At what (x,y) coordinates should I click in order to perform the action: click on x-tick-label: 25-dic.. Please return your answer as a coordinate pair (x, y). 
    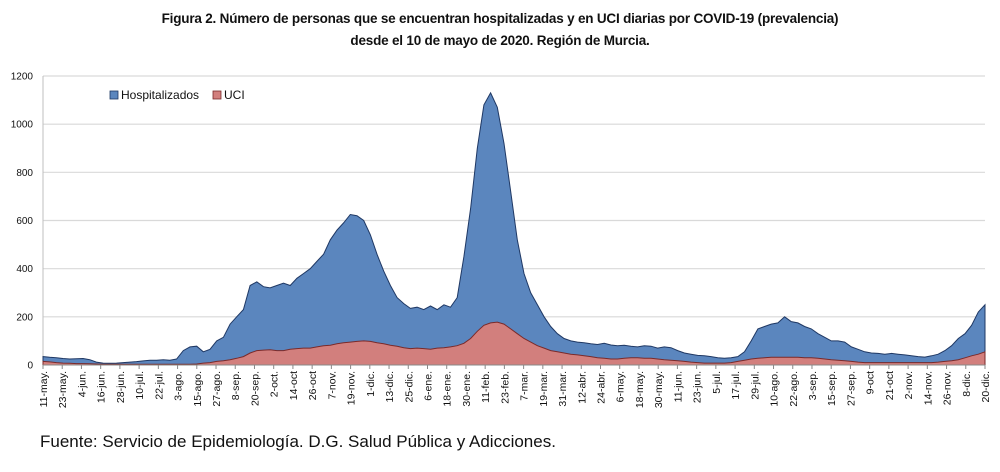
    Looking at the image, I should click on (409, 387).